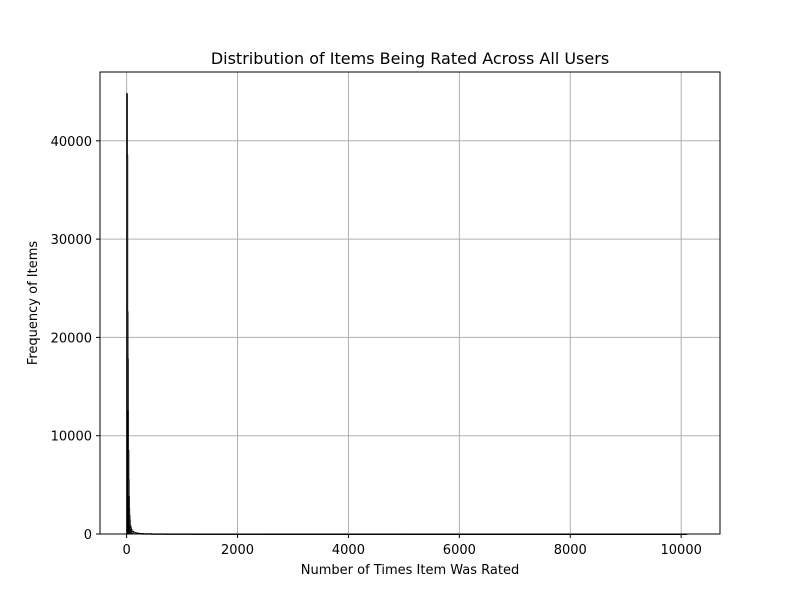 Image resolution: width=800 pixels, height=605 pixels. Describe the element at coordinates (412, 546) in the screenshot. I see `x-axis-ticks: 0 2000 4000 6000 8000 10000` at that location.